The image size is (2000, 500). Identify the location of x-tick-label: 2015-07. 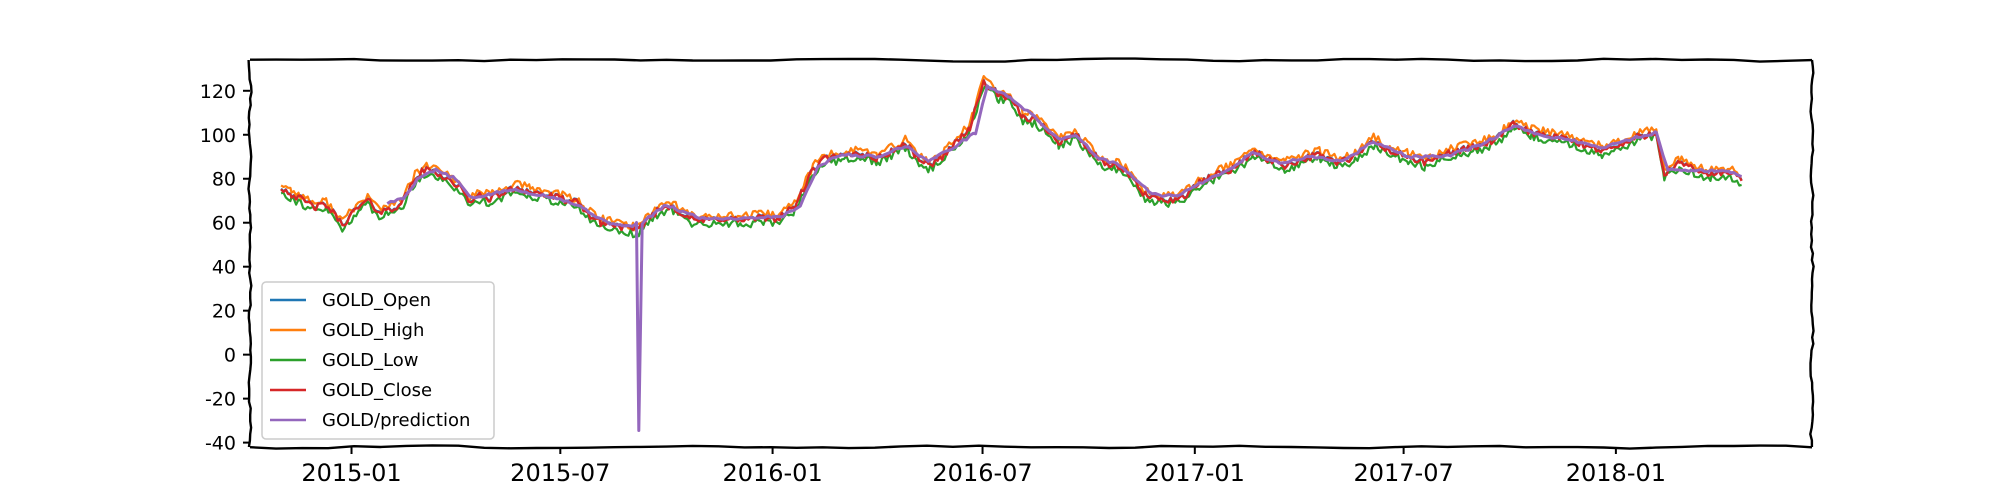
(560, 473).